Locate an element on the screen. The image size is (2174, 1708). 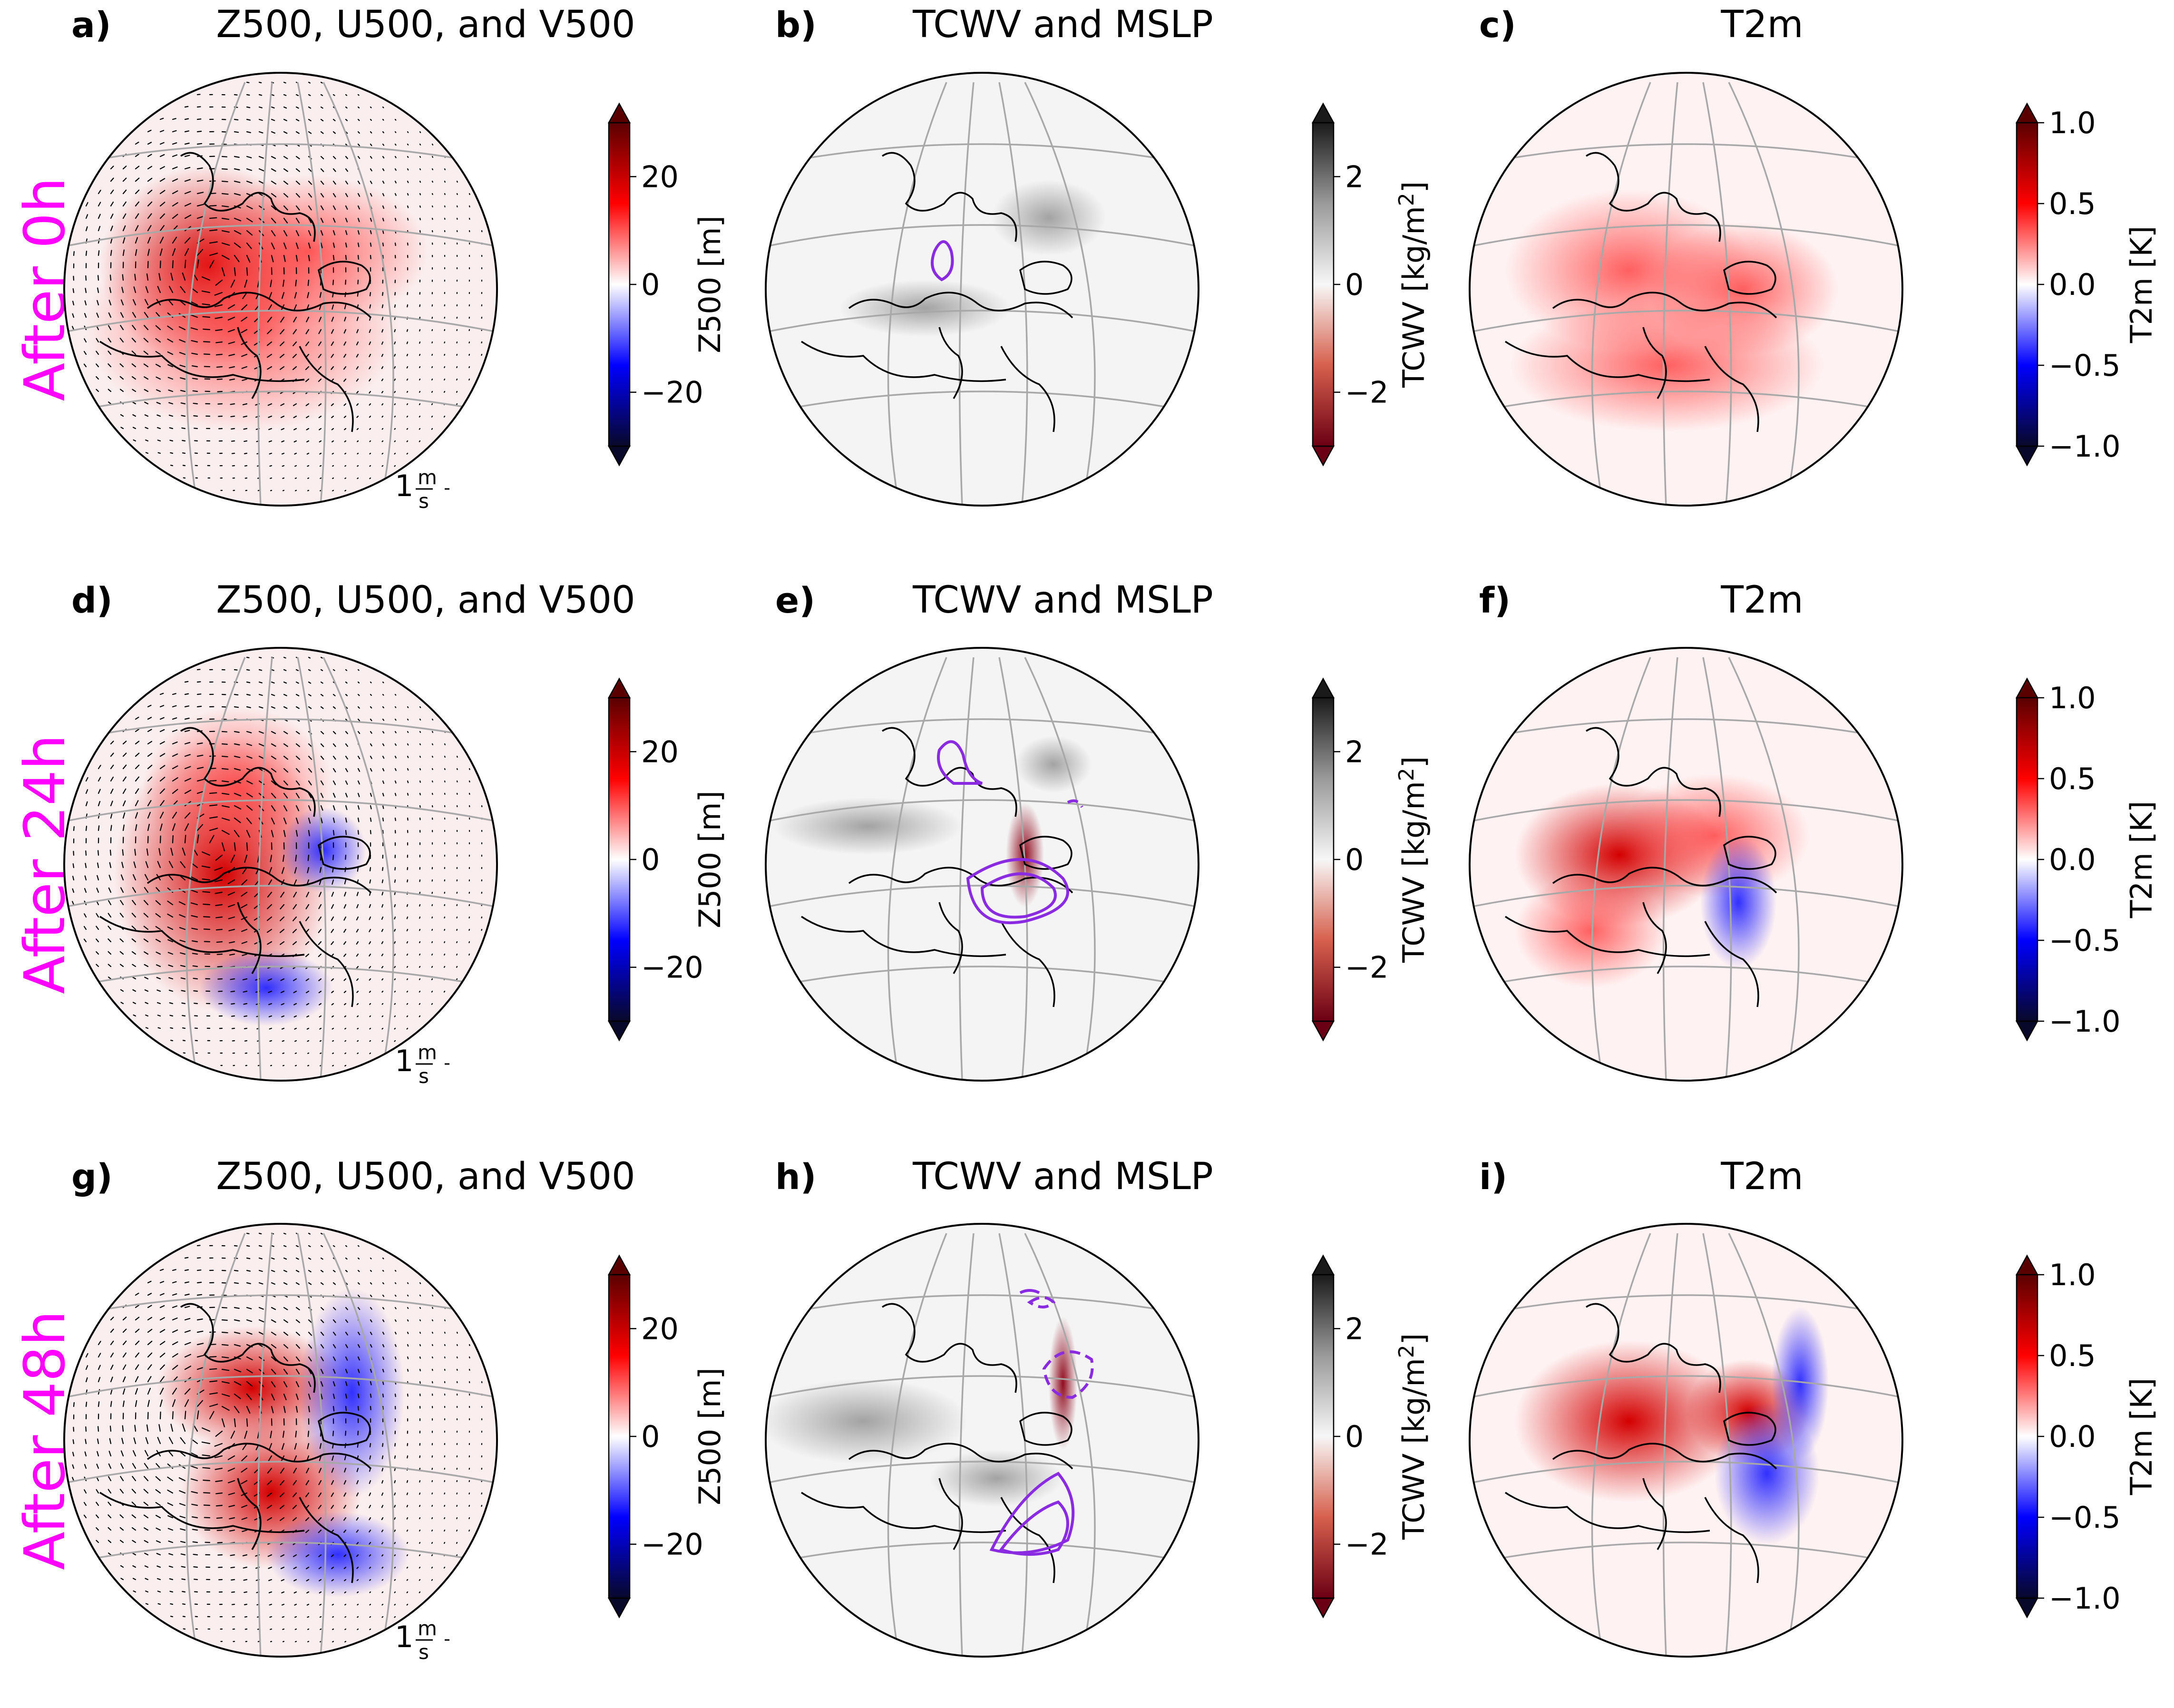
panel-g: g) Z500, U500, and V500 1 ms 20 0 −20 Z500 [m] is located at coordinates (395, 1409).